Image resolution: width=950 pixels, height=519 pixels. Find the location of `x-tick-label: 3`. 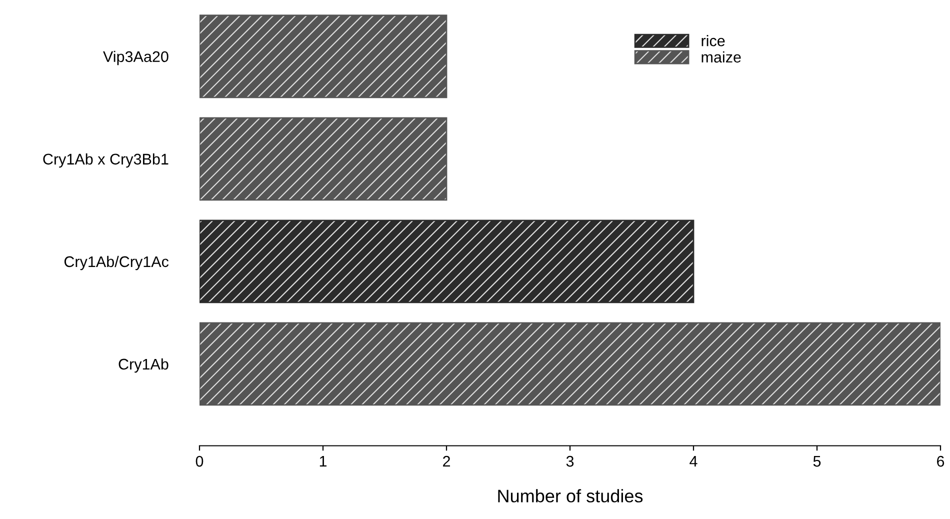

x-tick-label: 3 is located at coordinates (570, 461).